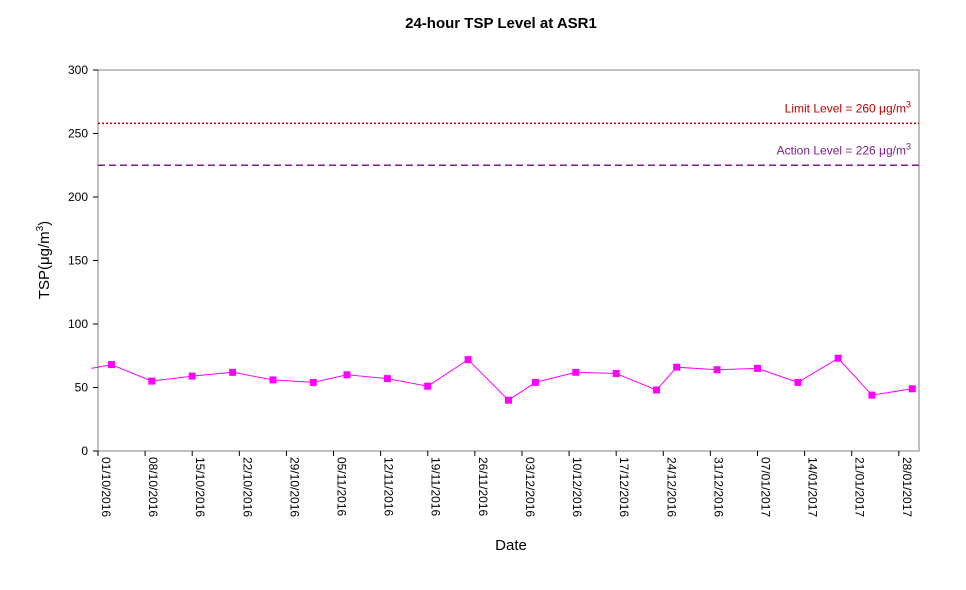 This screenshot has width=966, height=590. Describe the element at coordinates (765, 487) in the screenshot. I see `x-tick-label: 07/01/2017` at that location.